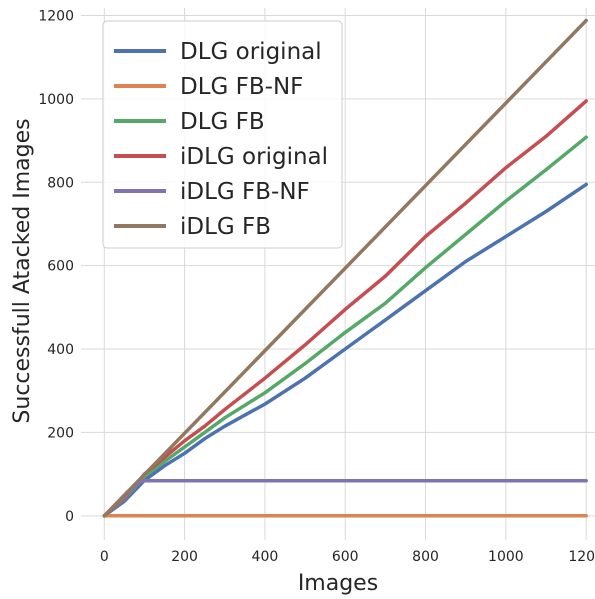  I want to click on x-tick-label: 200, so click(184, 557).